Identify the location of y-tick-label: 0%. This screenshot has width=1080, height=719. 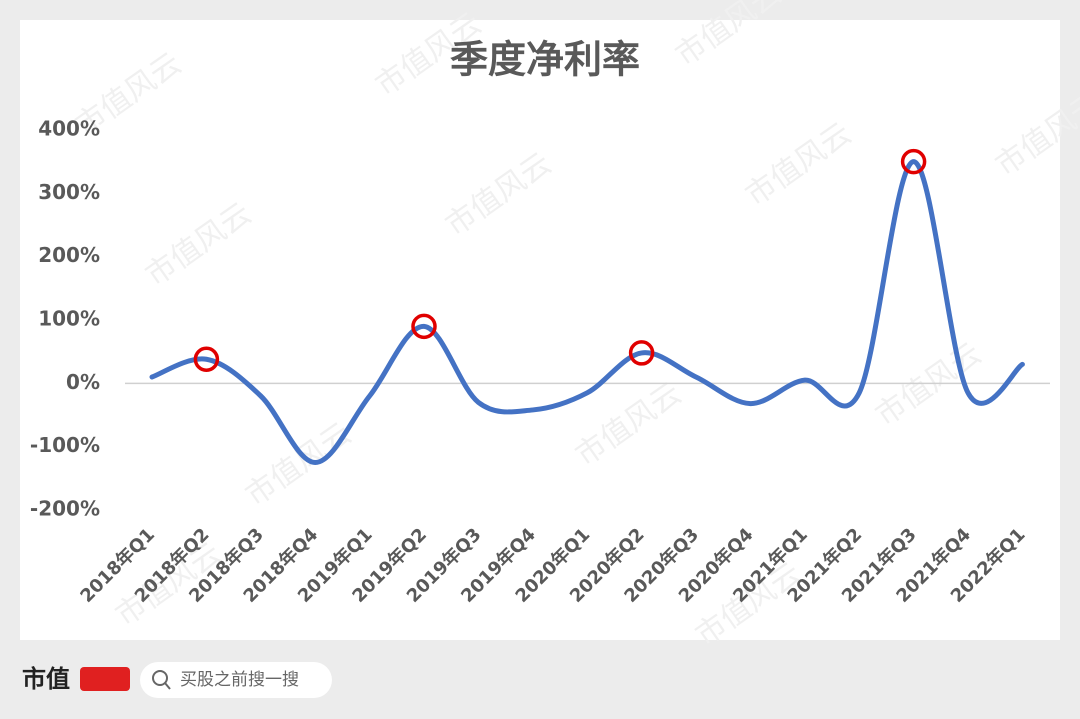
(83, 382).